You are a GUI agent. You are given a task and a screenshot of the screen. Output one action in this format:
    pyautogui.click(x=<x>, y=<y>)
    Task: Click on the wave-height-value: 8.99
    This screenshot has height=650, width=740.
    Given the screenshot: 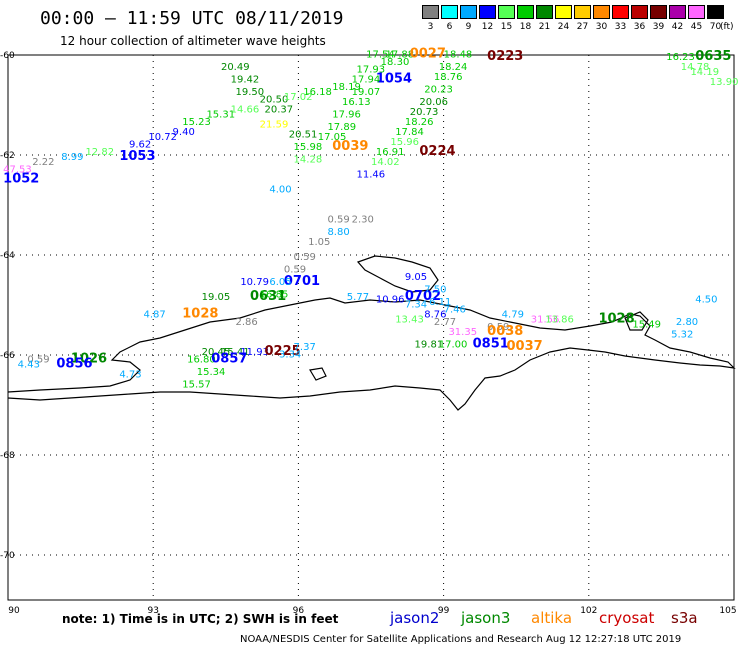 What is the action you would take?
    pyautogui.click(x=72, y=157)
    